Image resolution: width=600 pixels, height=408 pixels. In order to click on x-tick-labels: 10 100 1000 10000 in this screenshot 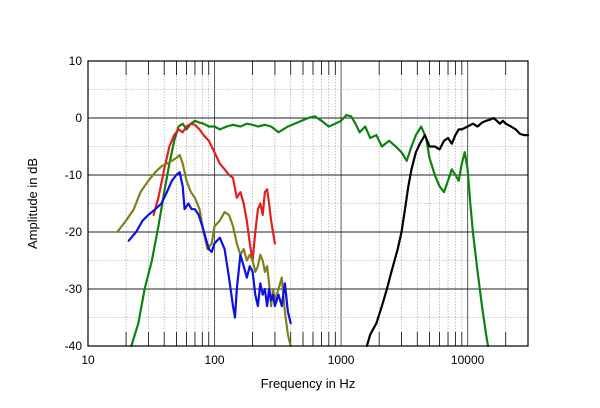, I will do `click(282, 360)`.